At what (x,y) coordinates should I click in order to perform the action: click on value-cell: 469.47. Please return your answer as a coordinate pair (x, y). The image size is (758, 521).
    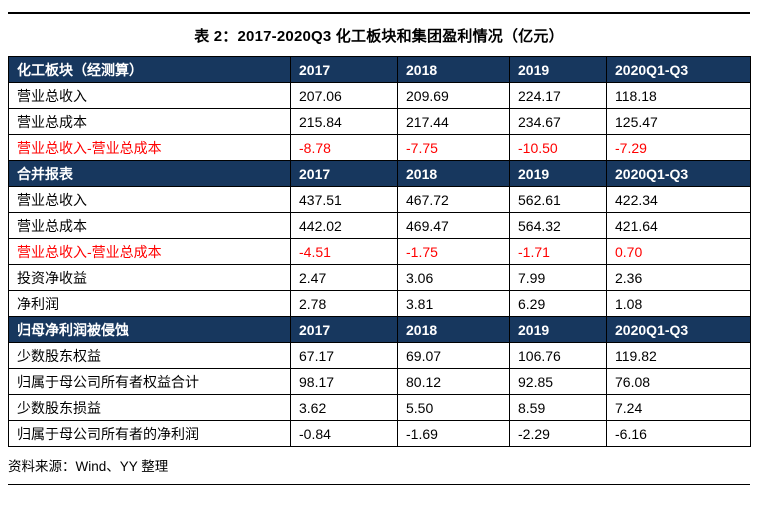
    Looking at the image, I should click on (453, 225).